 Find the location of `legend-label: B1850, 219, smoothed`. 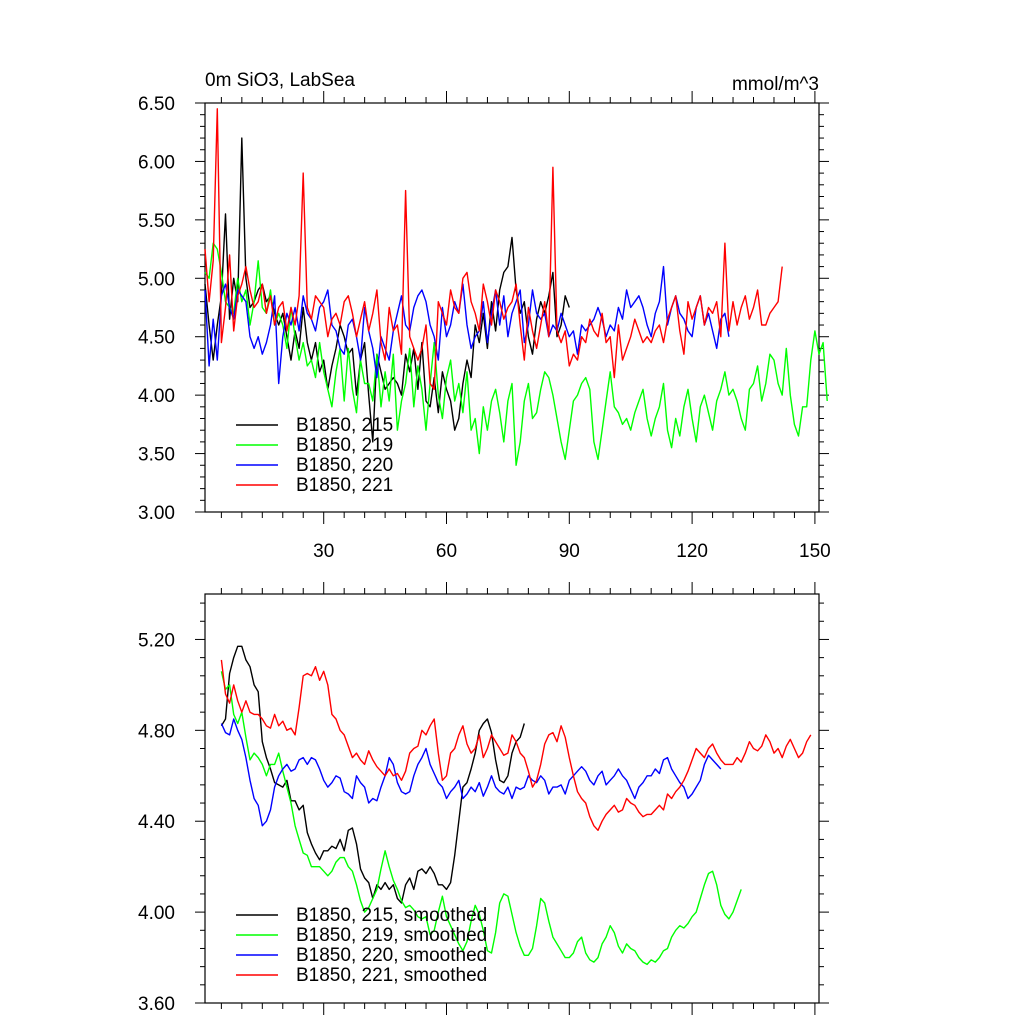

legend-label: B1850, 219, smoothed is located at coordinates (391, 935).